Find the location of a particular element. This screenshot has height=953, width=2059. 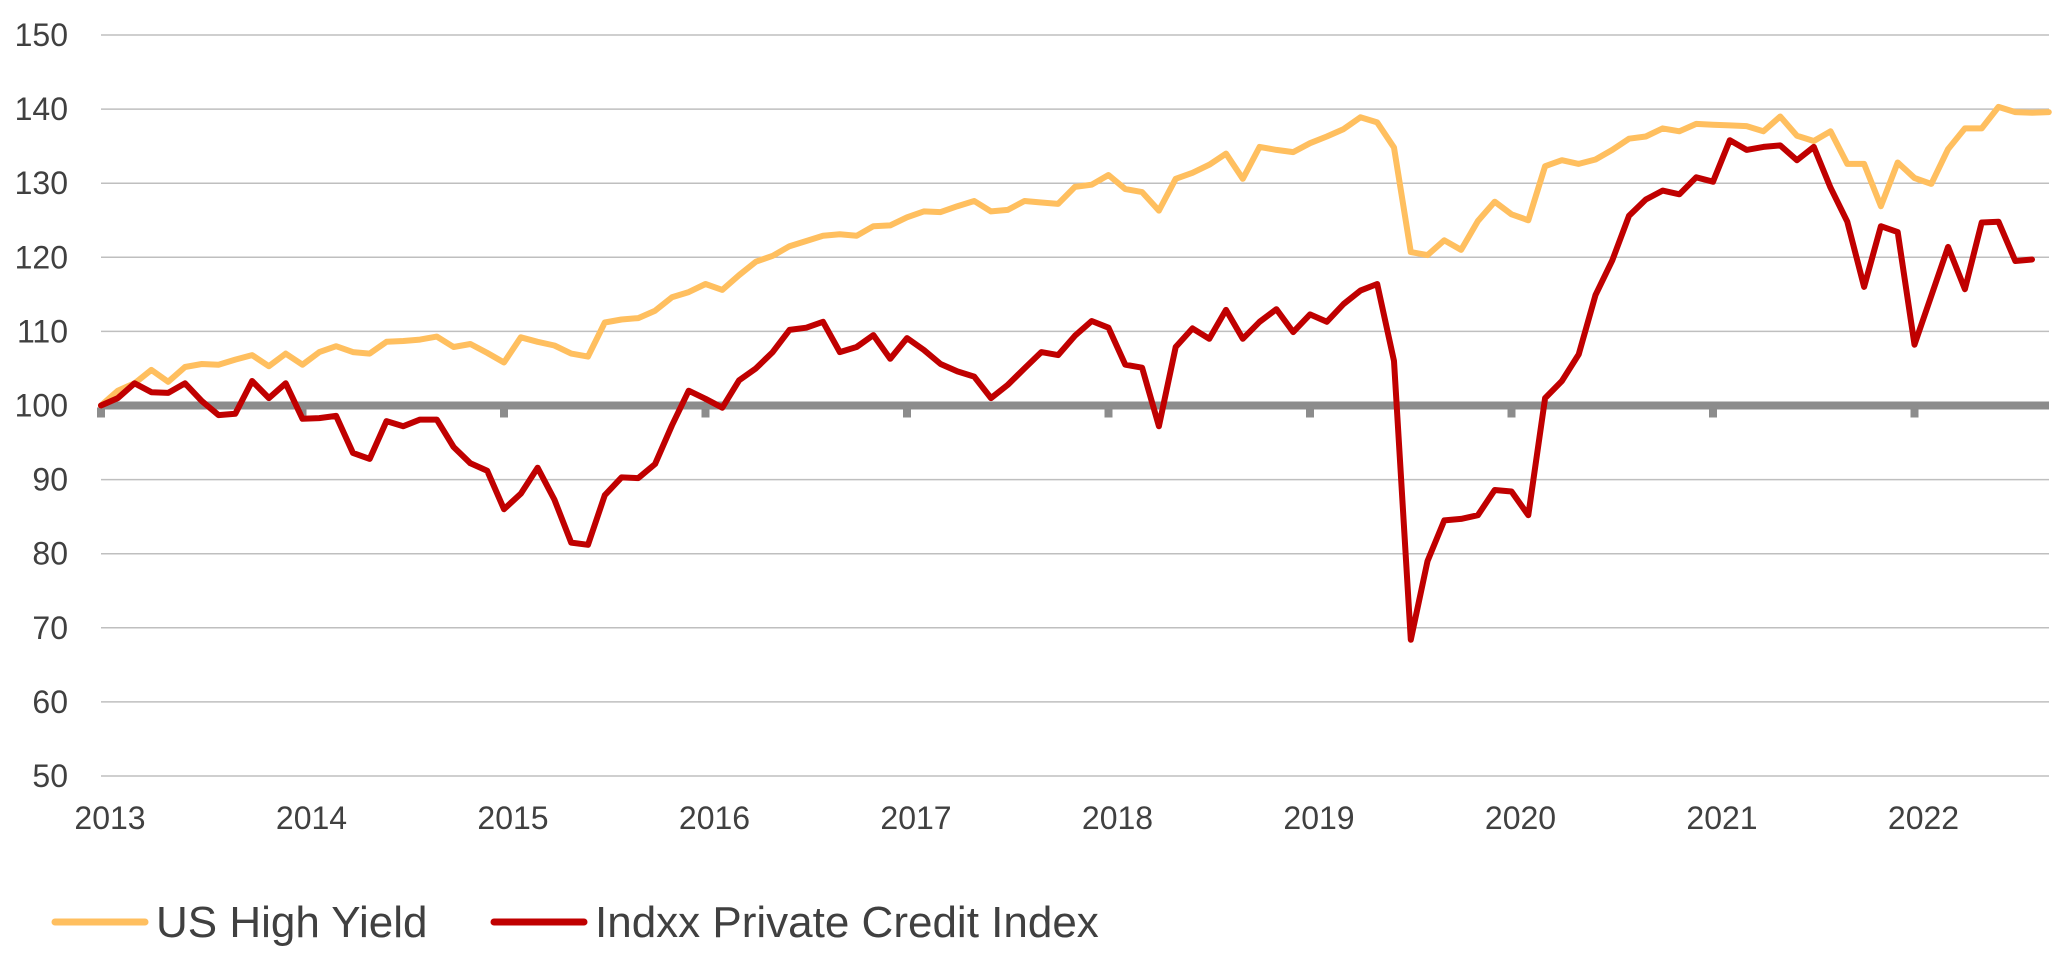

legend-label-indxx-private-credit: Indxx Private Credit Index is located at coordinates (847, 922).